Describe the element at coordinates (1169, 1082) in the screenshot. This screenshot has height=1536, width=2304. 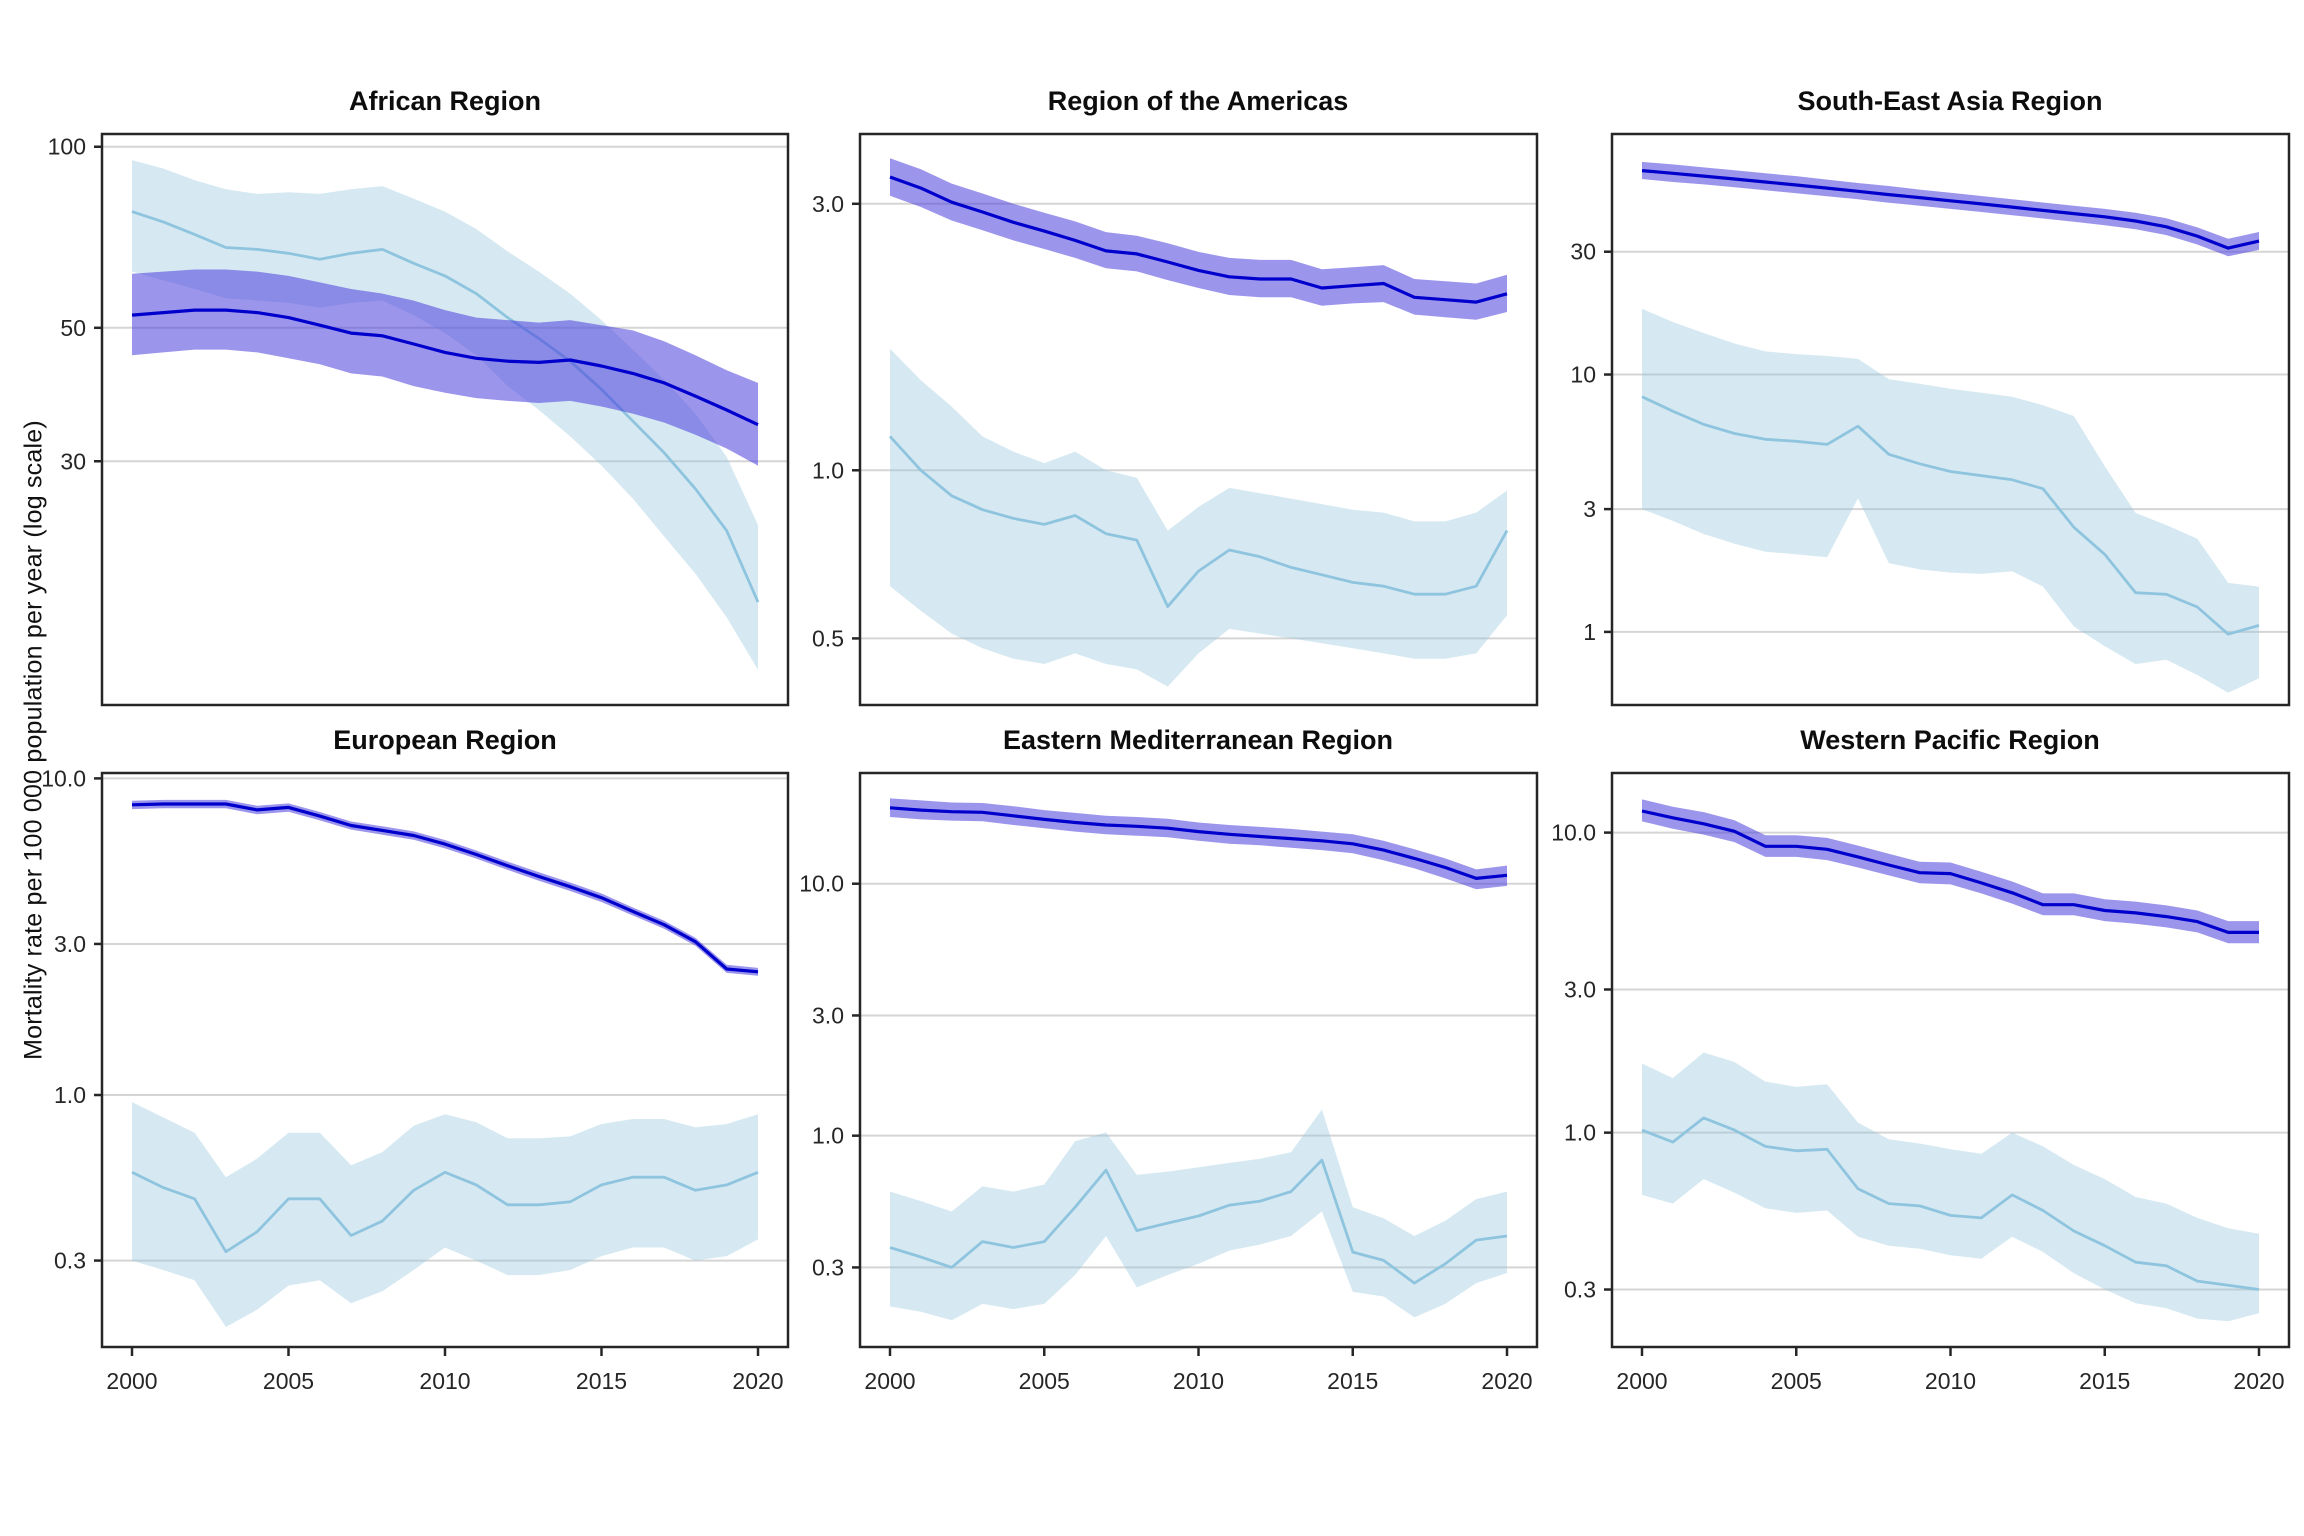
I see `panel-eastern-mediterranean-region: 10.0 3.0 1.0 0.3 2000 2005 2010 2015 2020` at that location.